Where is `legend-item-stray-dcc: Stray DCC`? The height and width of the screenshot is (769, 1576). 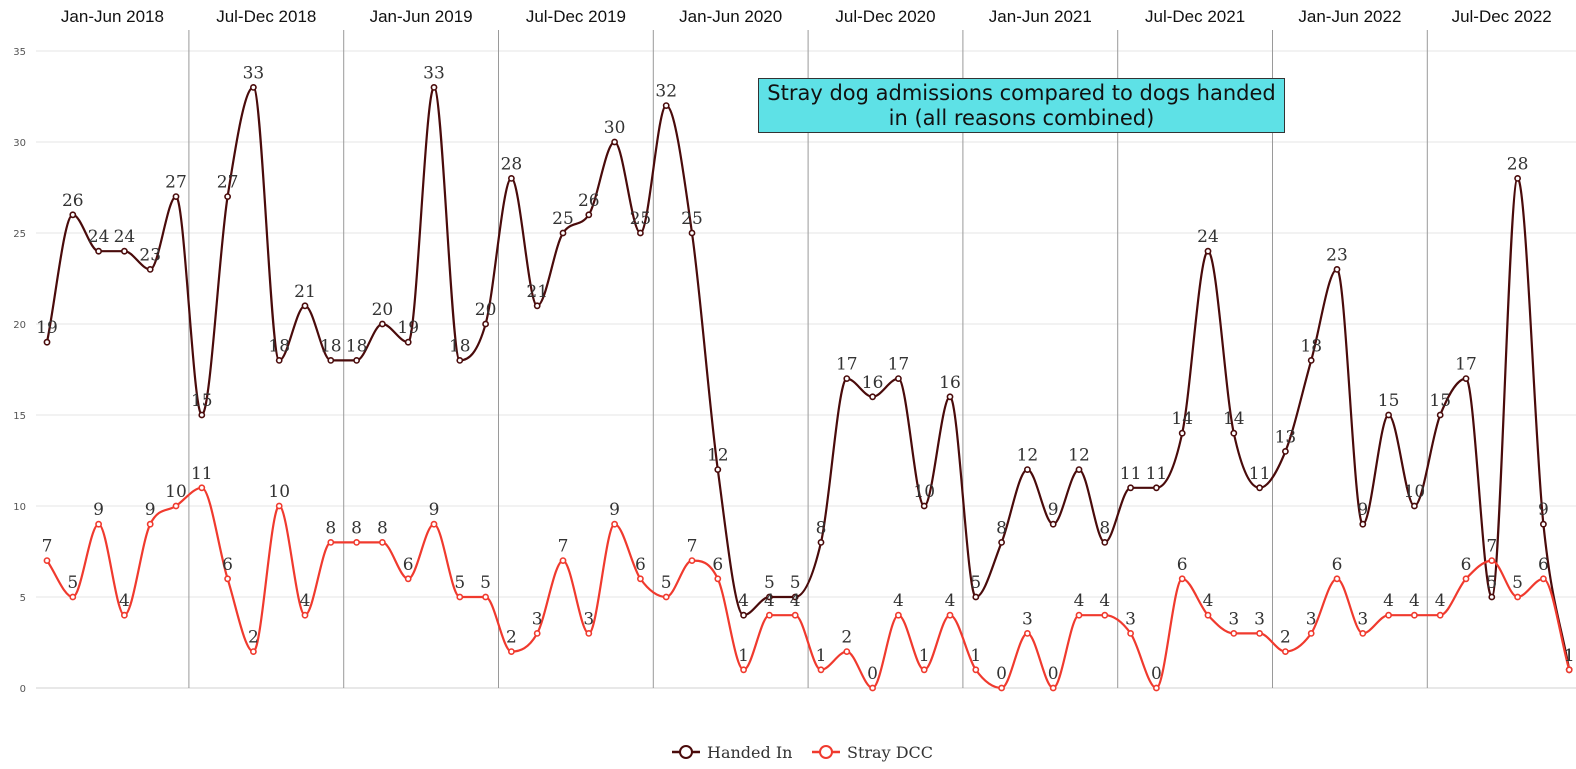
legend-item-stray-dcc: Stray DCC is located at coordinates (872, 752).